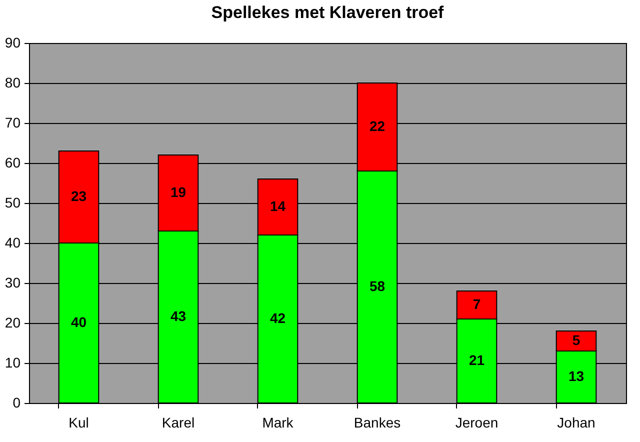 The width and height of the screenshot is (640, 442). I want to click on data-label: 13, so click(576, 376).